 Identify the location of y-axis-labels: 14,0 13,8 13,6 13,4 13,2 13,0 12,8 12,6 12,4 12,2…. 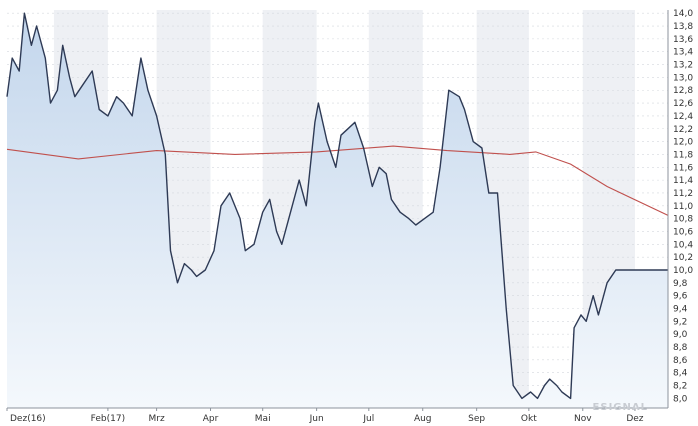
(683, 206).